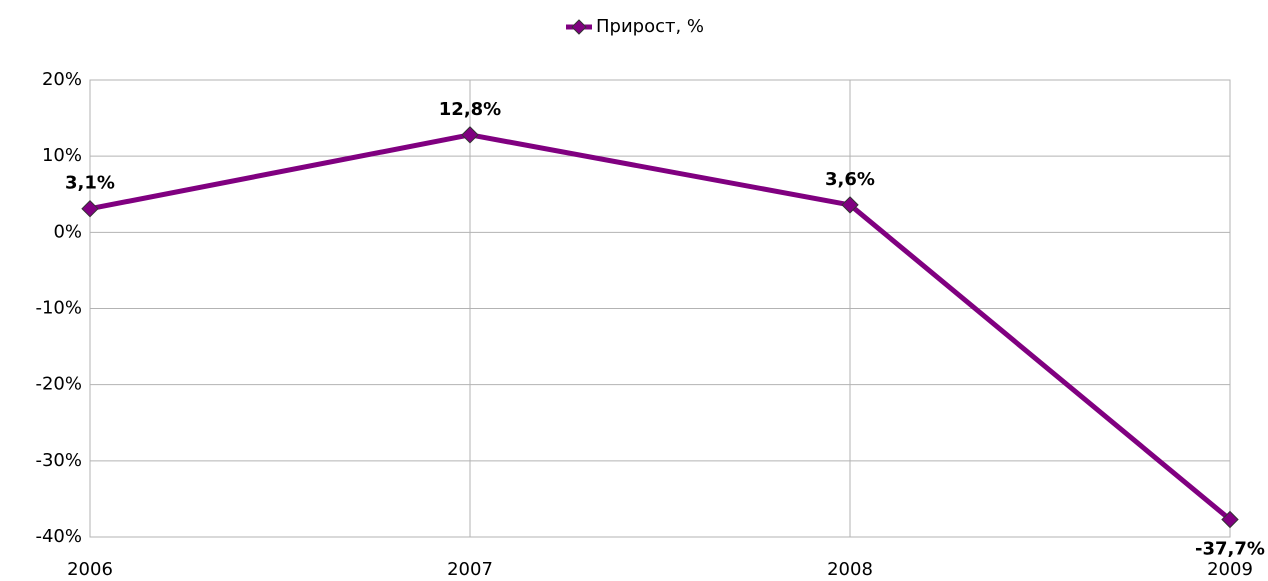 This screenshot has height=581, width=1268. Describe the element at coordinates (1230, 569) in the screenshot. I see `x-tick-label: 2009` at that location.